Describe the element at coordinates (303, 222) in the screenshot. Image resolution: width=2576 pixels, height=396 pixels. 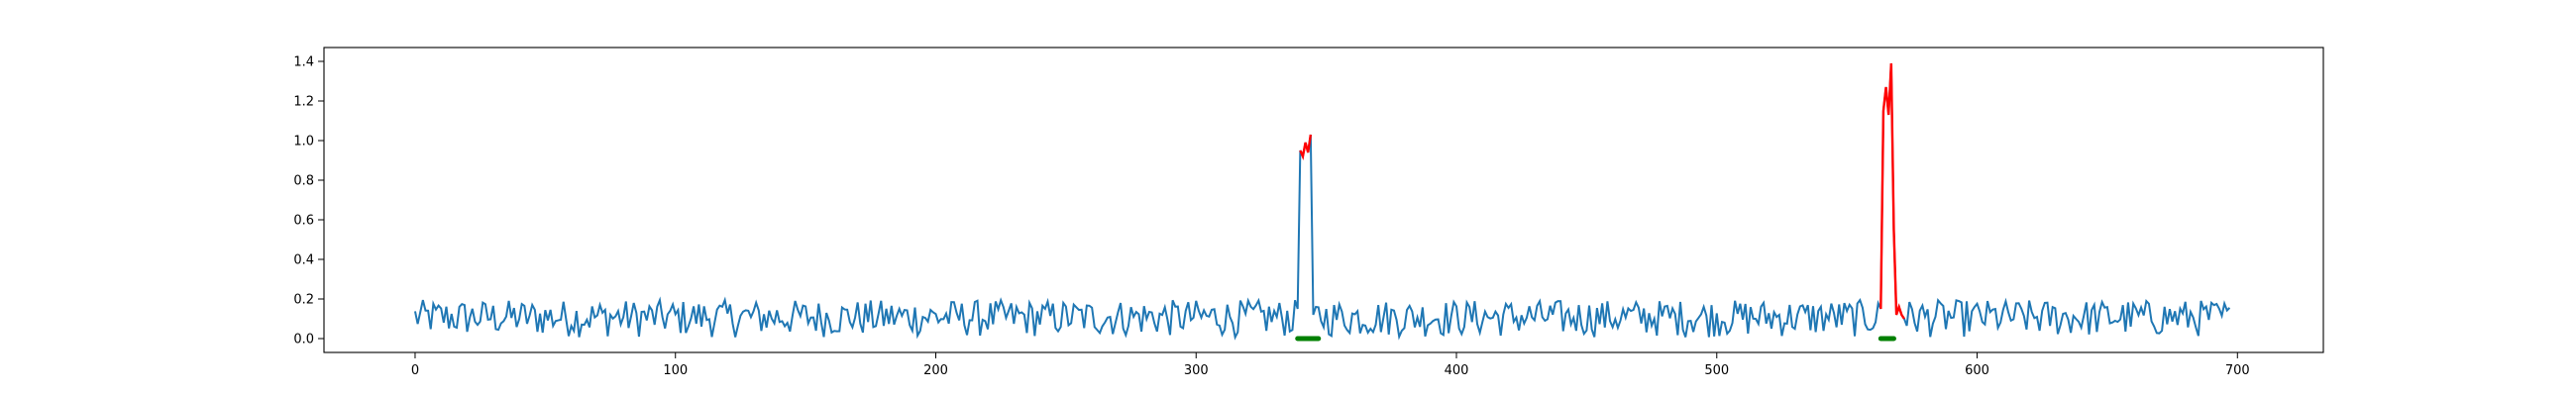
I see `y-tick-label: 0.6` at that location.